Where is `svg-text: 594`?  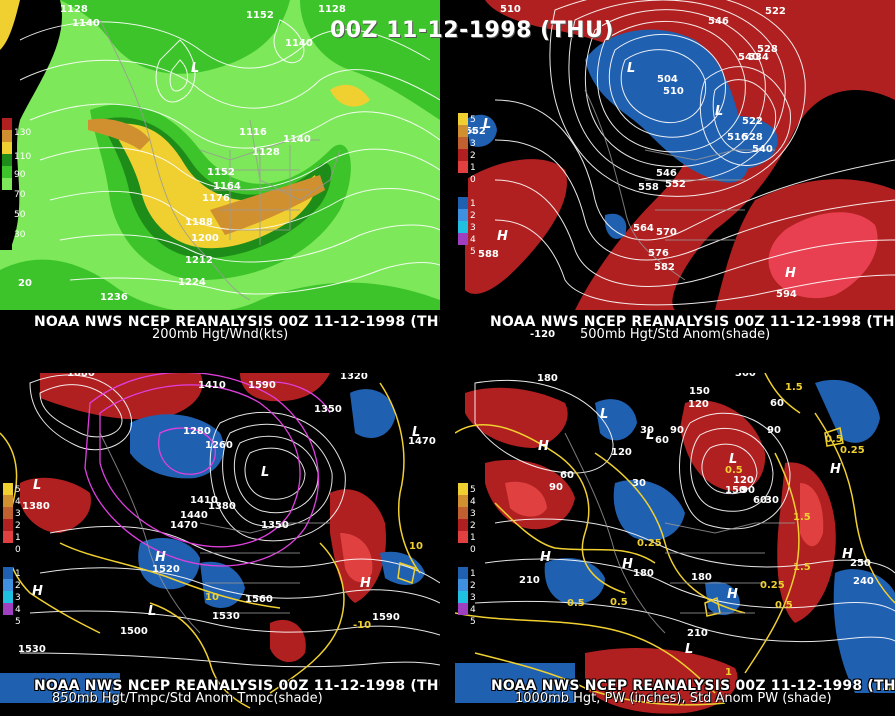
svg-text: 594 is located at coordinates (786, 294).